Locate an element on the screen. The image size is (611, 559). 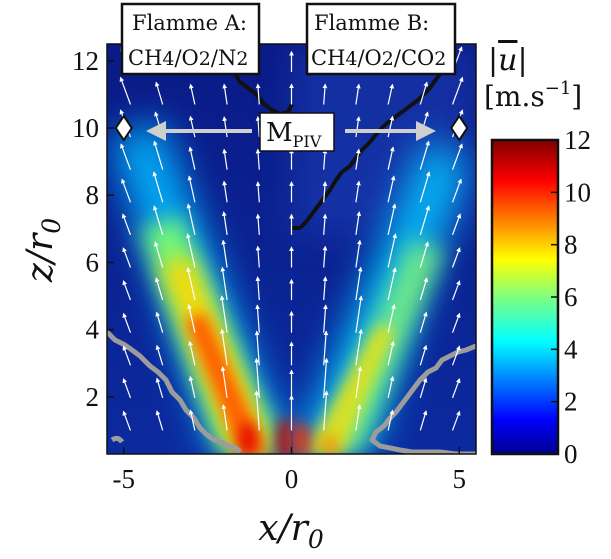
x-tick-label: 0 is located at coordinates (292, 479).